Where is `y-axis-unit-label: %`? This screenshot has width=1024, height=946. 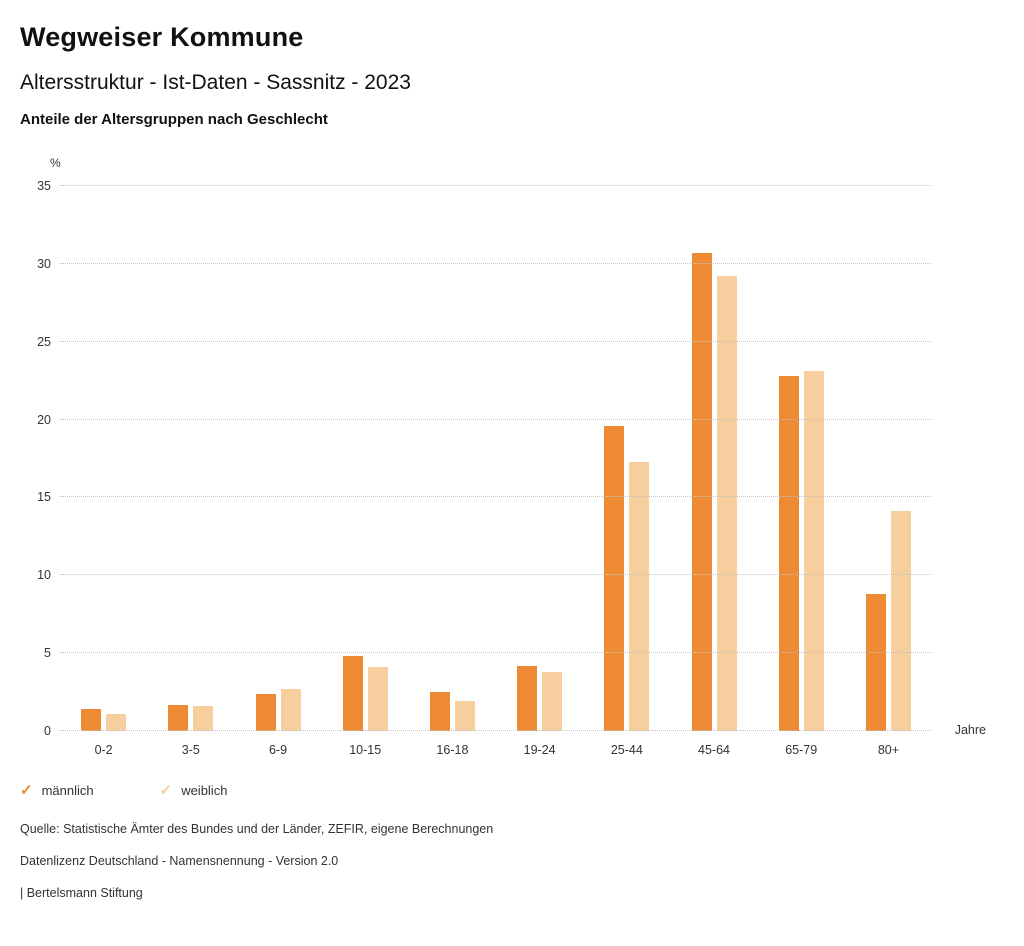
y-axis-unit-label: % is located at coordinates (55, 163).